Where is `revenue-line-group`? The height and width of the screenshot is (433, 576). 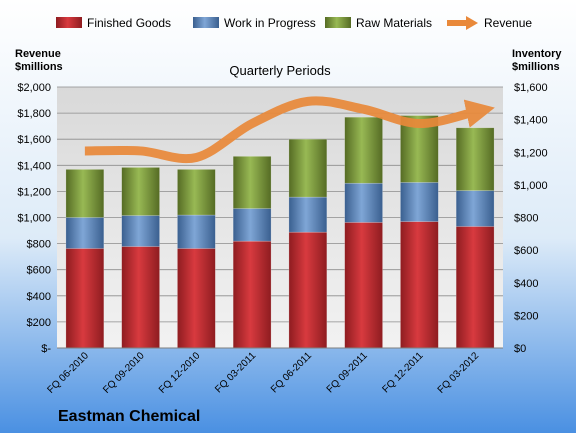 revenue-line-group is located at coordinates (289, 130).